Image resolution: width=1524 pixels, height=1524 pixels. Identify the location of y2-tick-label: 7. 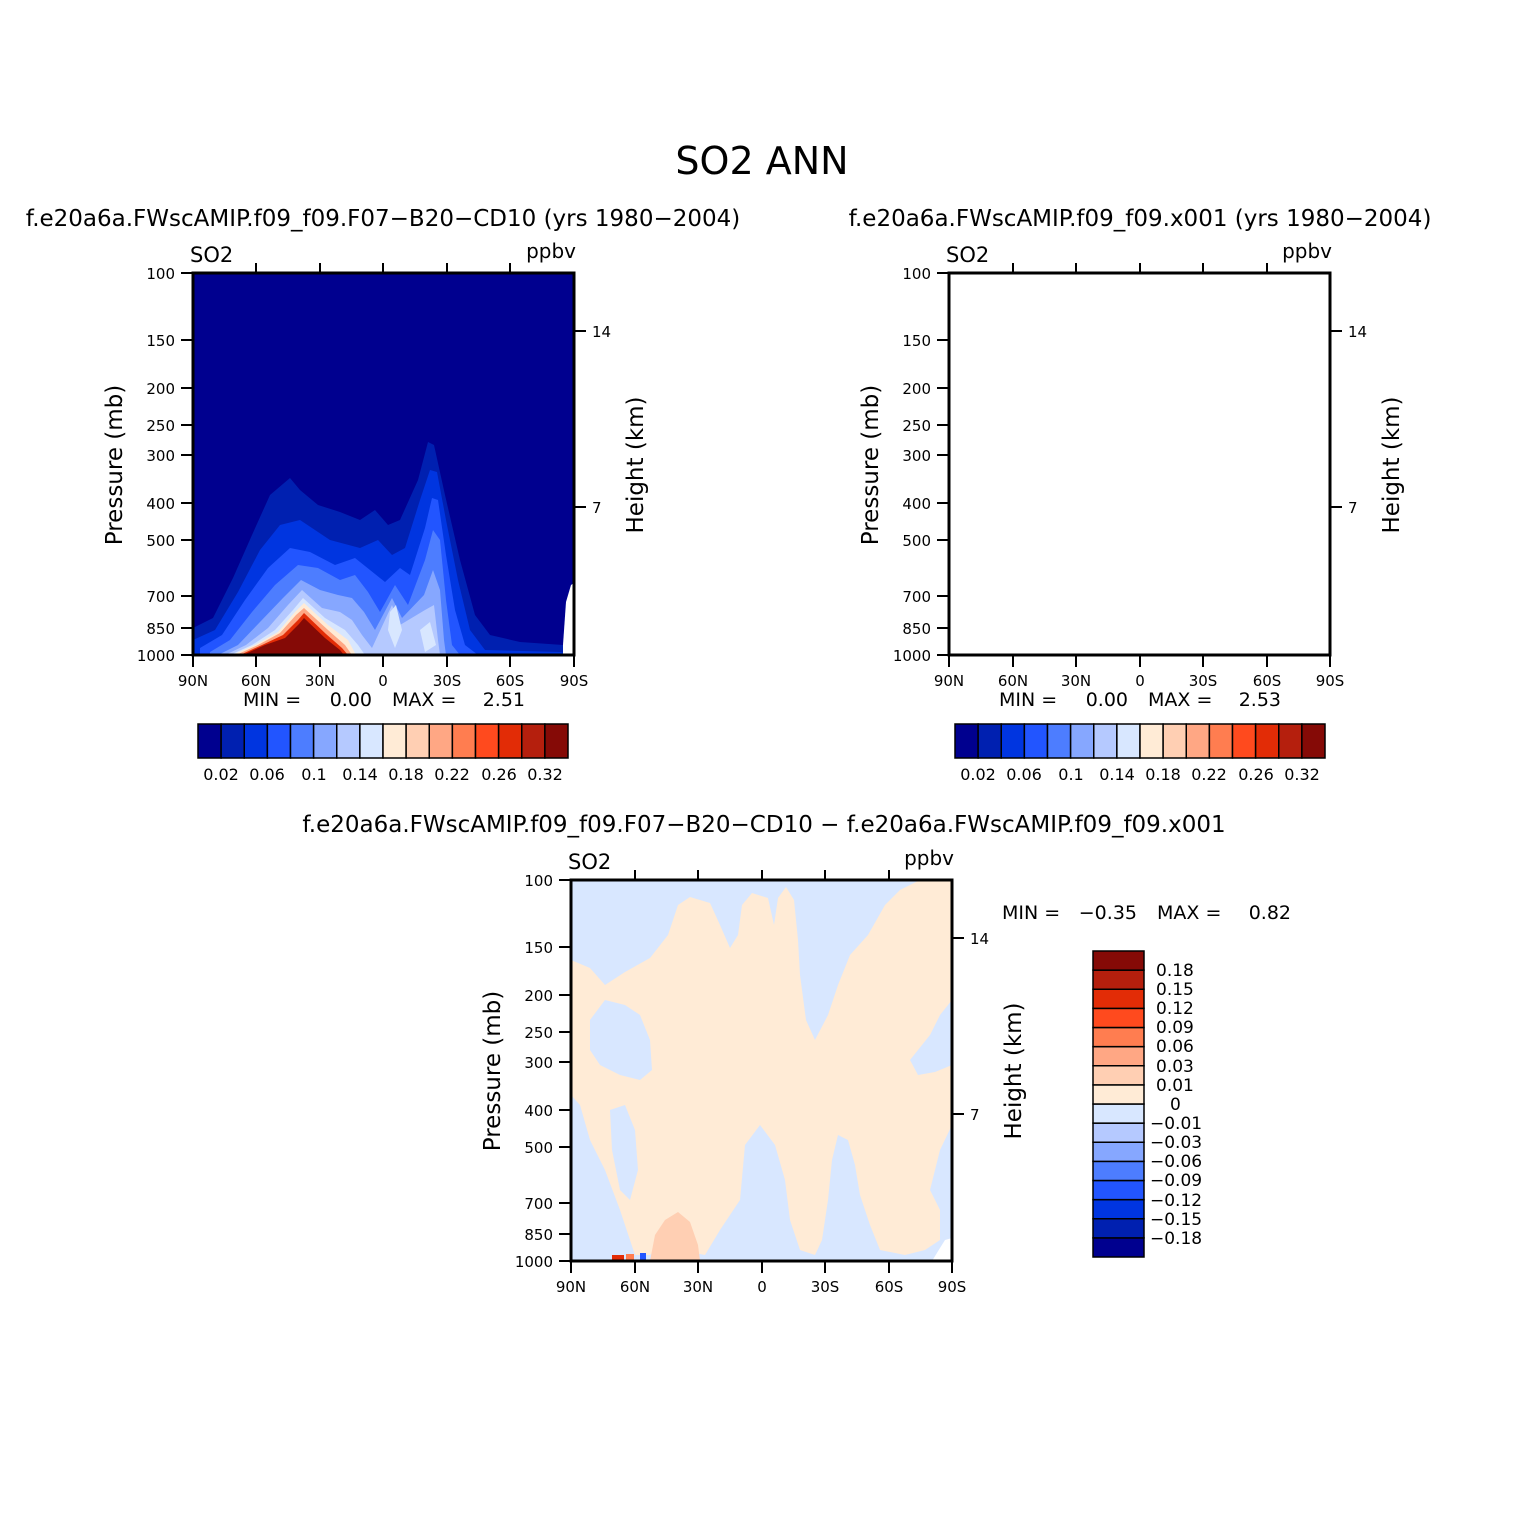
(1353, 508).